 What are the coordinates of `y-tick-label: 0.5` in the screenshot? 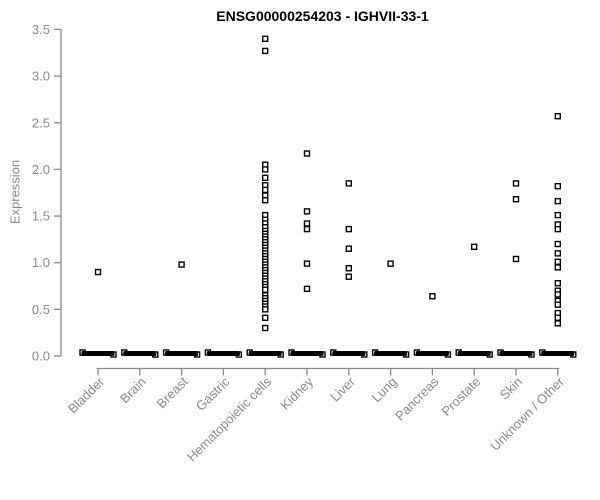 It's located at (41, 309).